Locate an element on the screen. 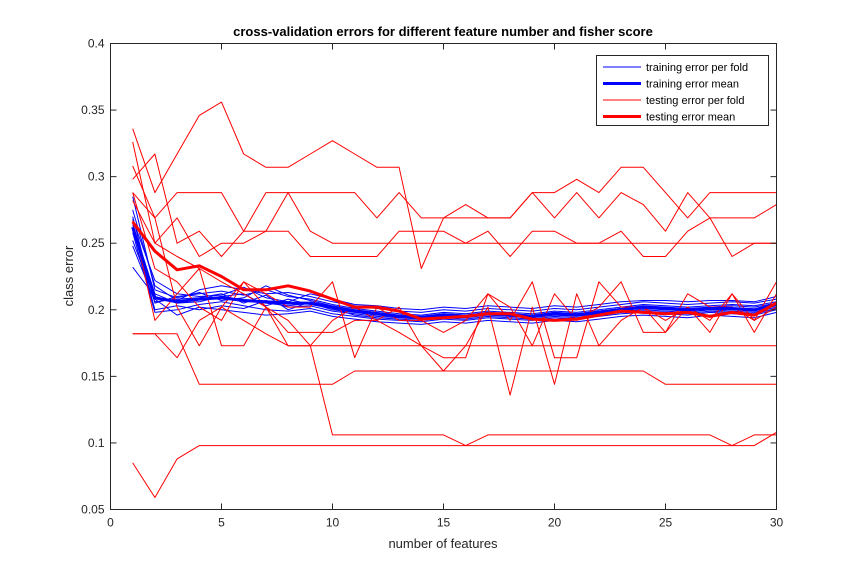 The width and height of the screenshot is (857, 571). x-tick-label: 5 is located at coordinates (221, 523).